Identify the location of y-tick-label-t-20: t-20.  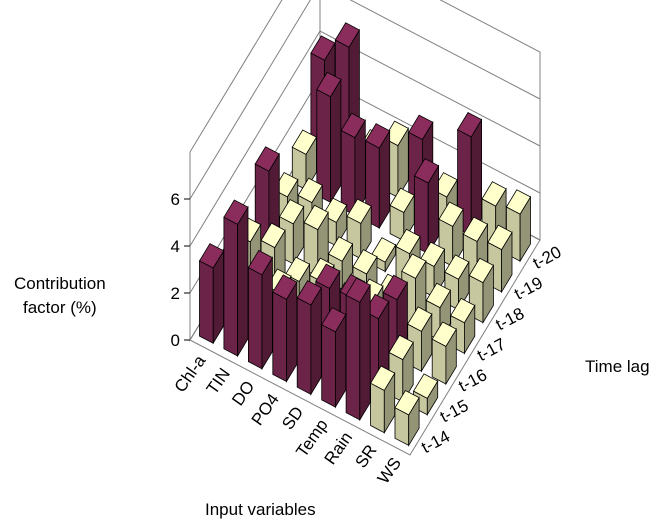
(547, 257).